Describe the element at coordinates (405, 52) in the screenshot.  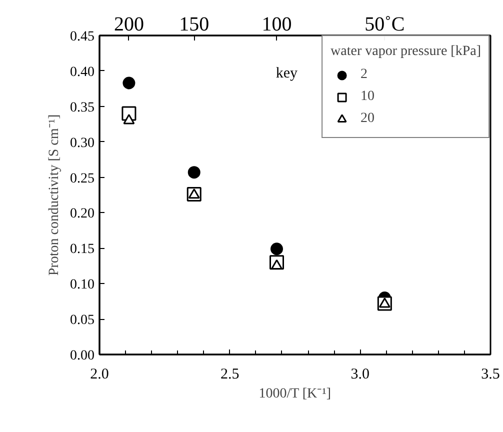
I see `legend-title: water vapor pressure [kPa]` at that location.